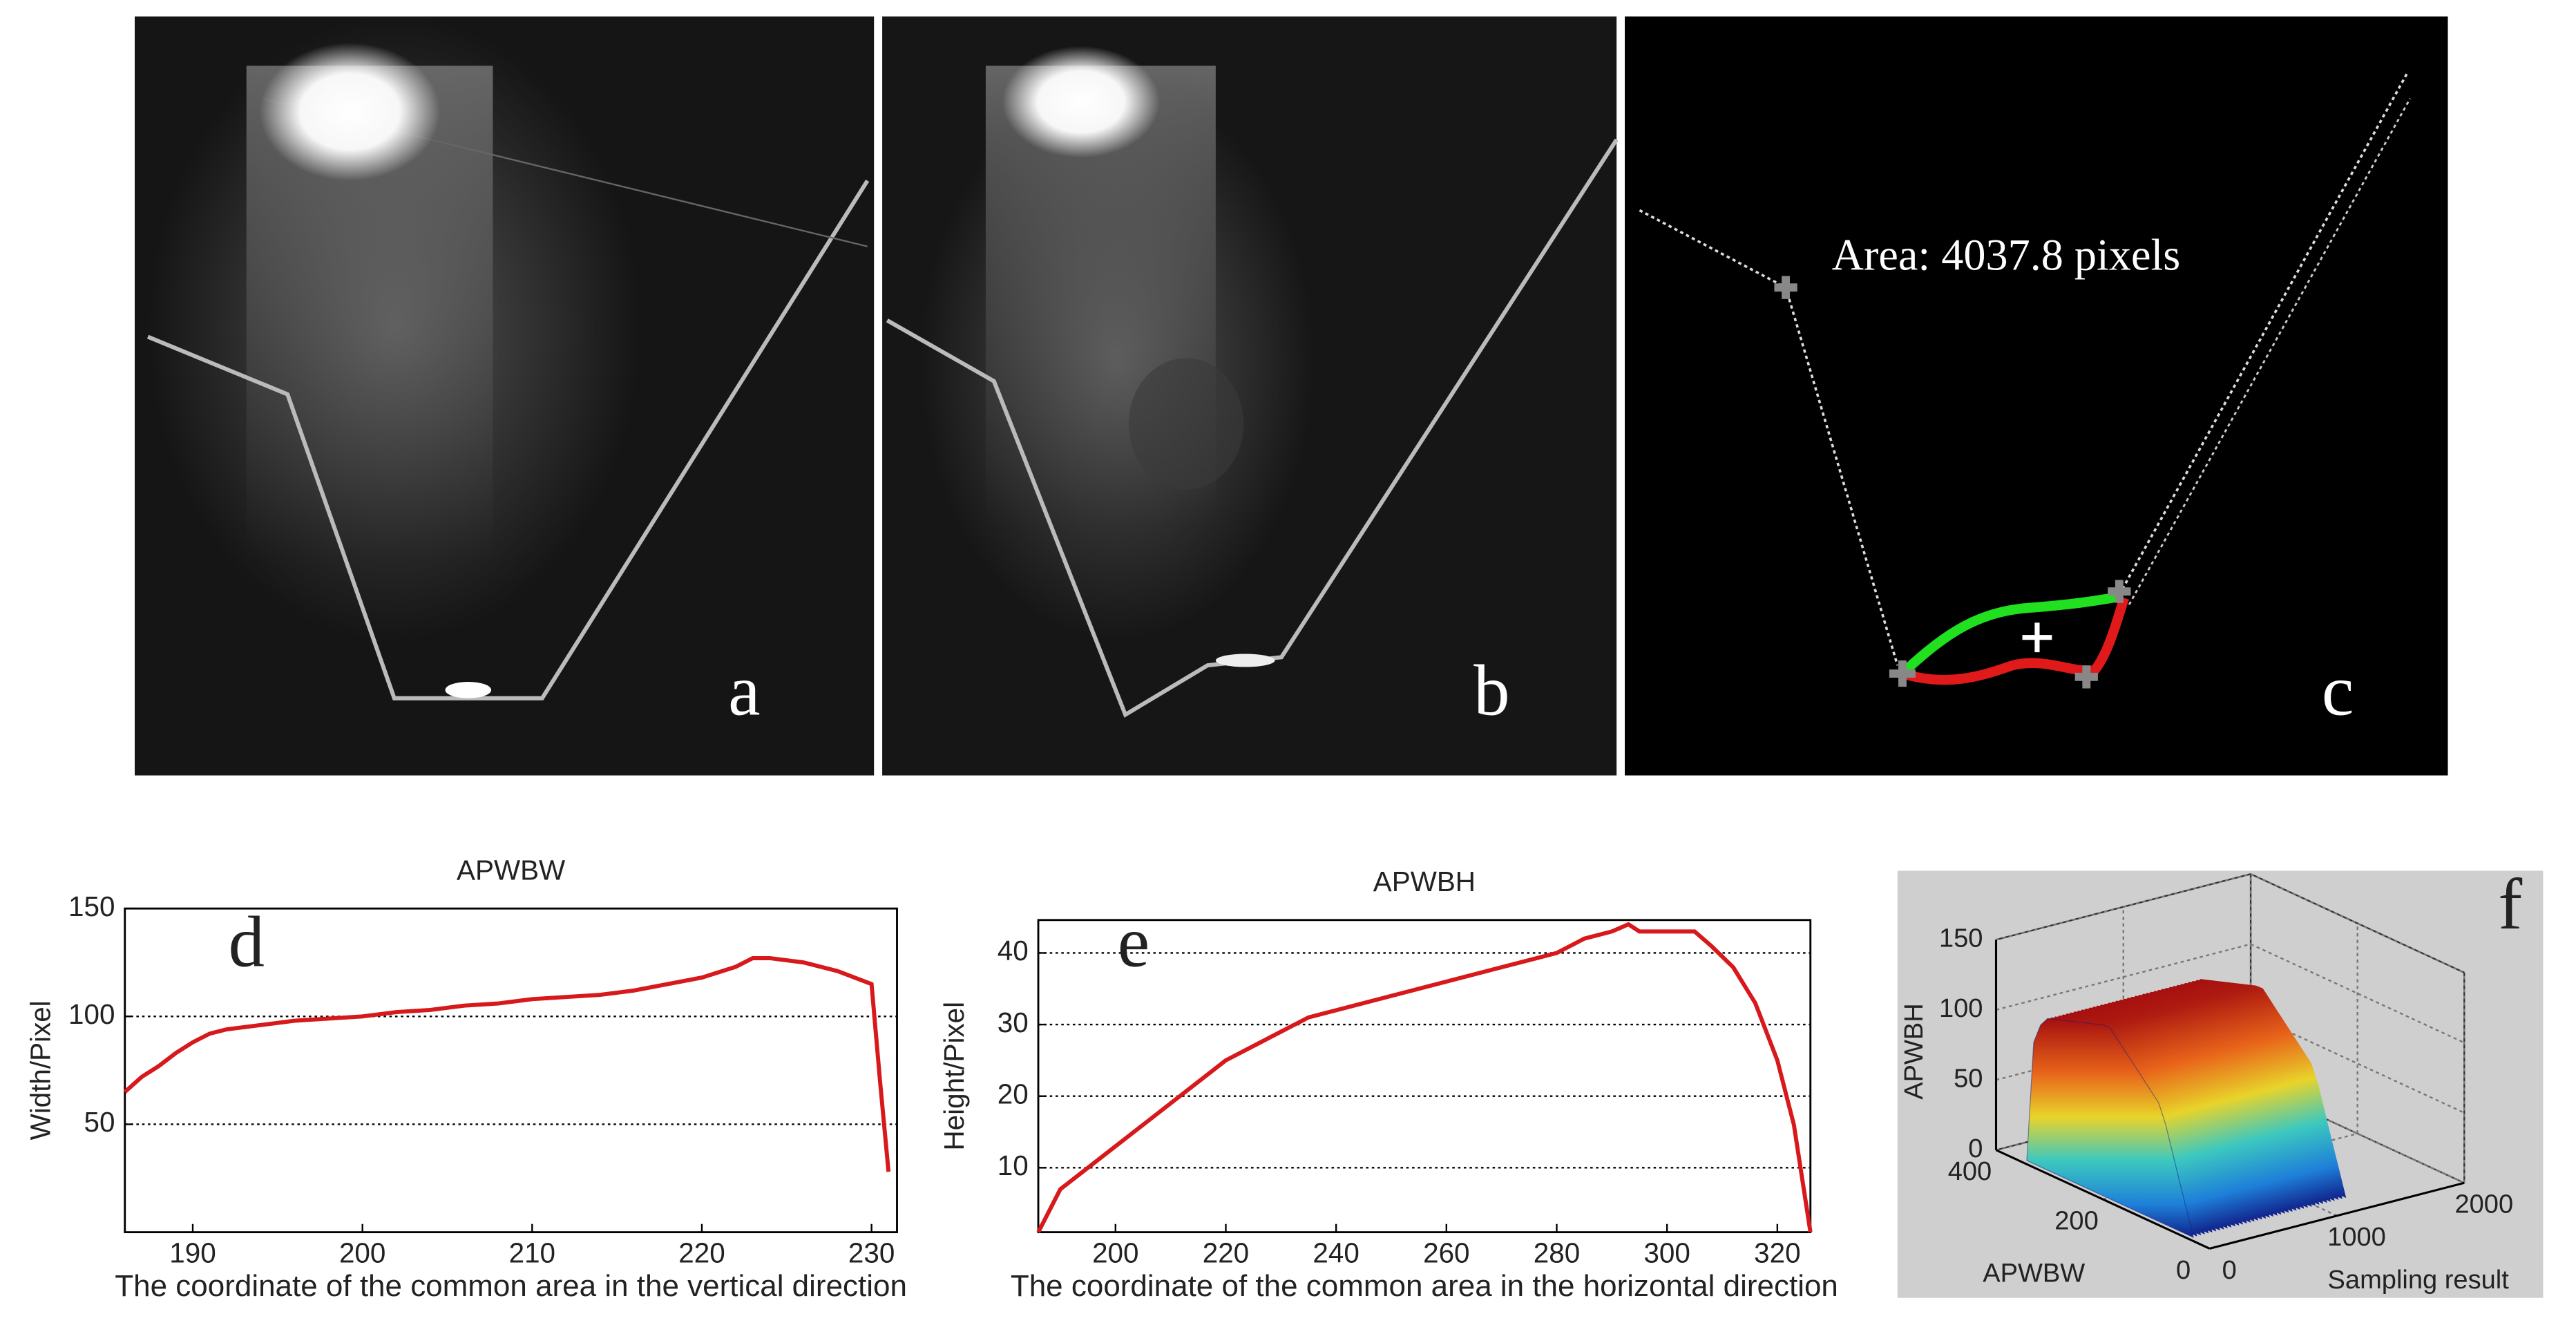  Describe the element at coordinates (1491, 691) in the screenshot. I see `panel-label: b` at that location.